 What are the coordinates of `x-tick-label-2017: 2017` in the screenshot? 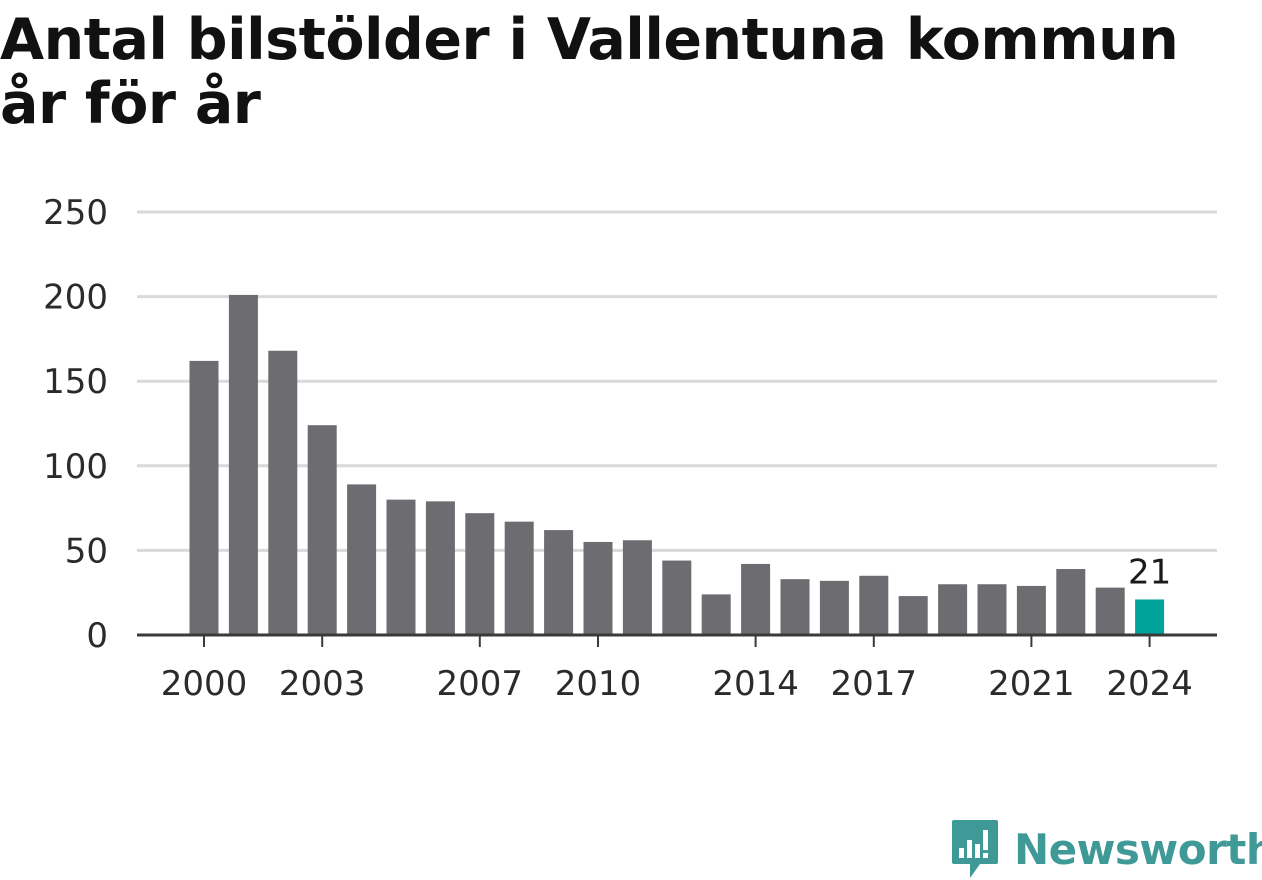 It's located at (874, 684).